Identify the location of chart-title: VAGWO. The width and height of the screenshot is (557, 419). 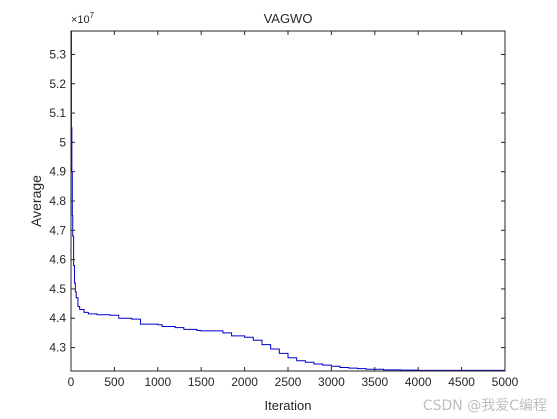
(288, 18).